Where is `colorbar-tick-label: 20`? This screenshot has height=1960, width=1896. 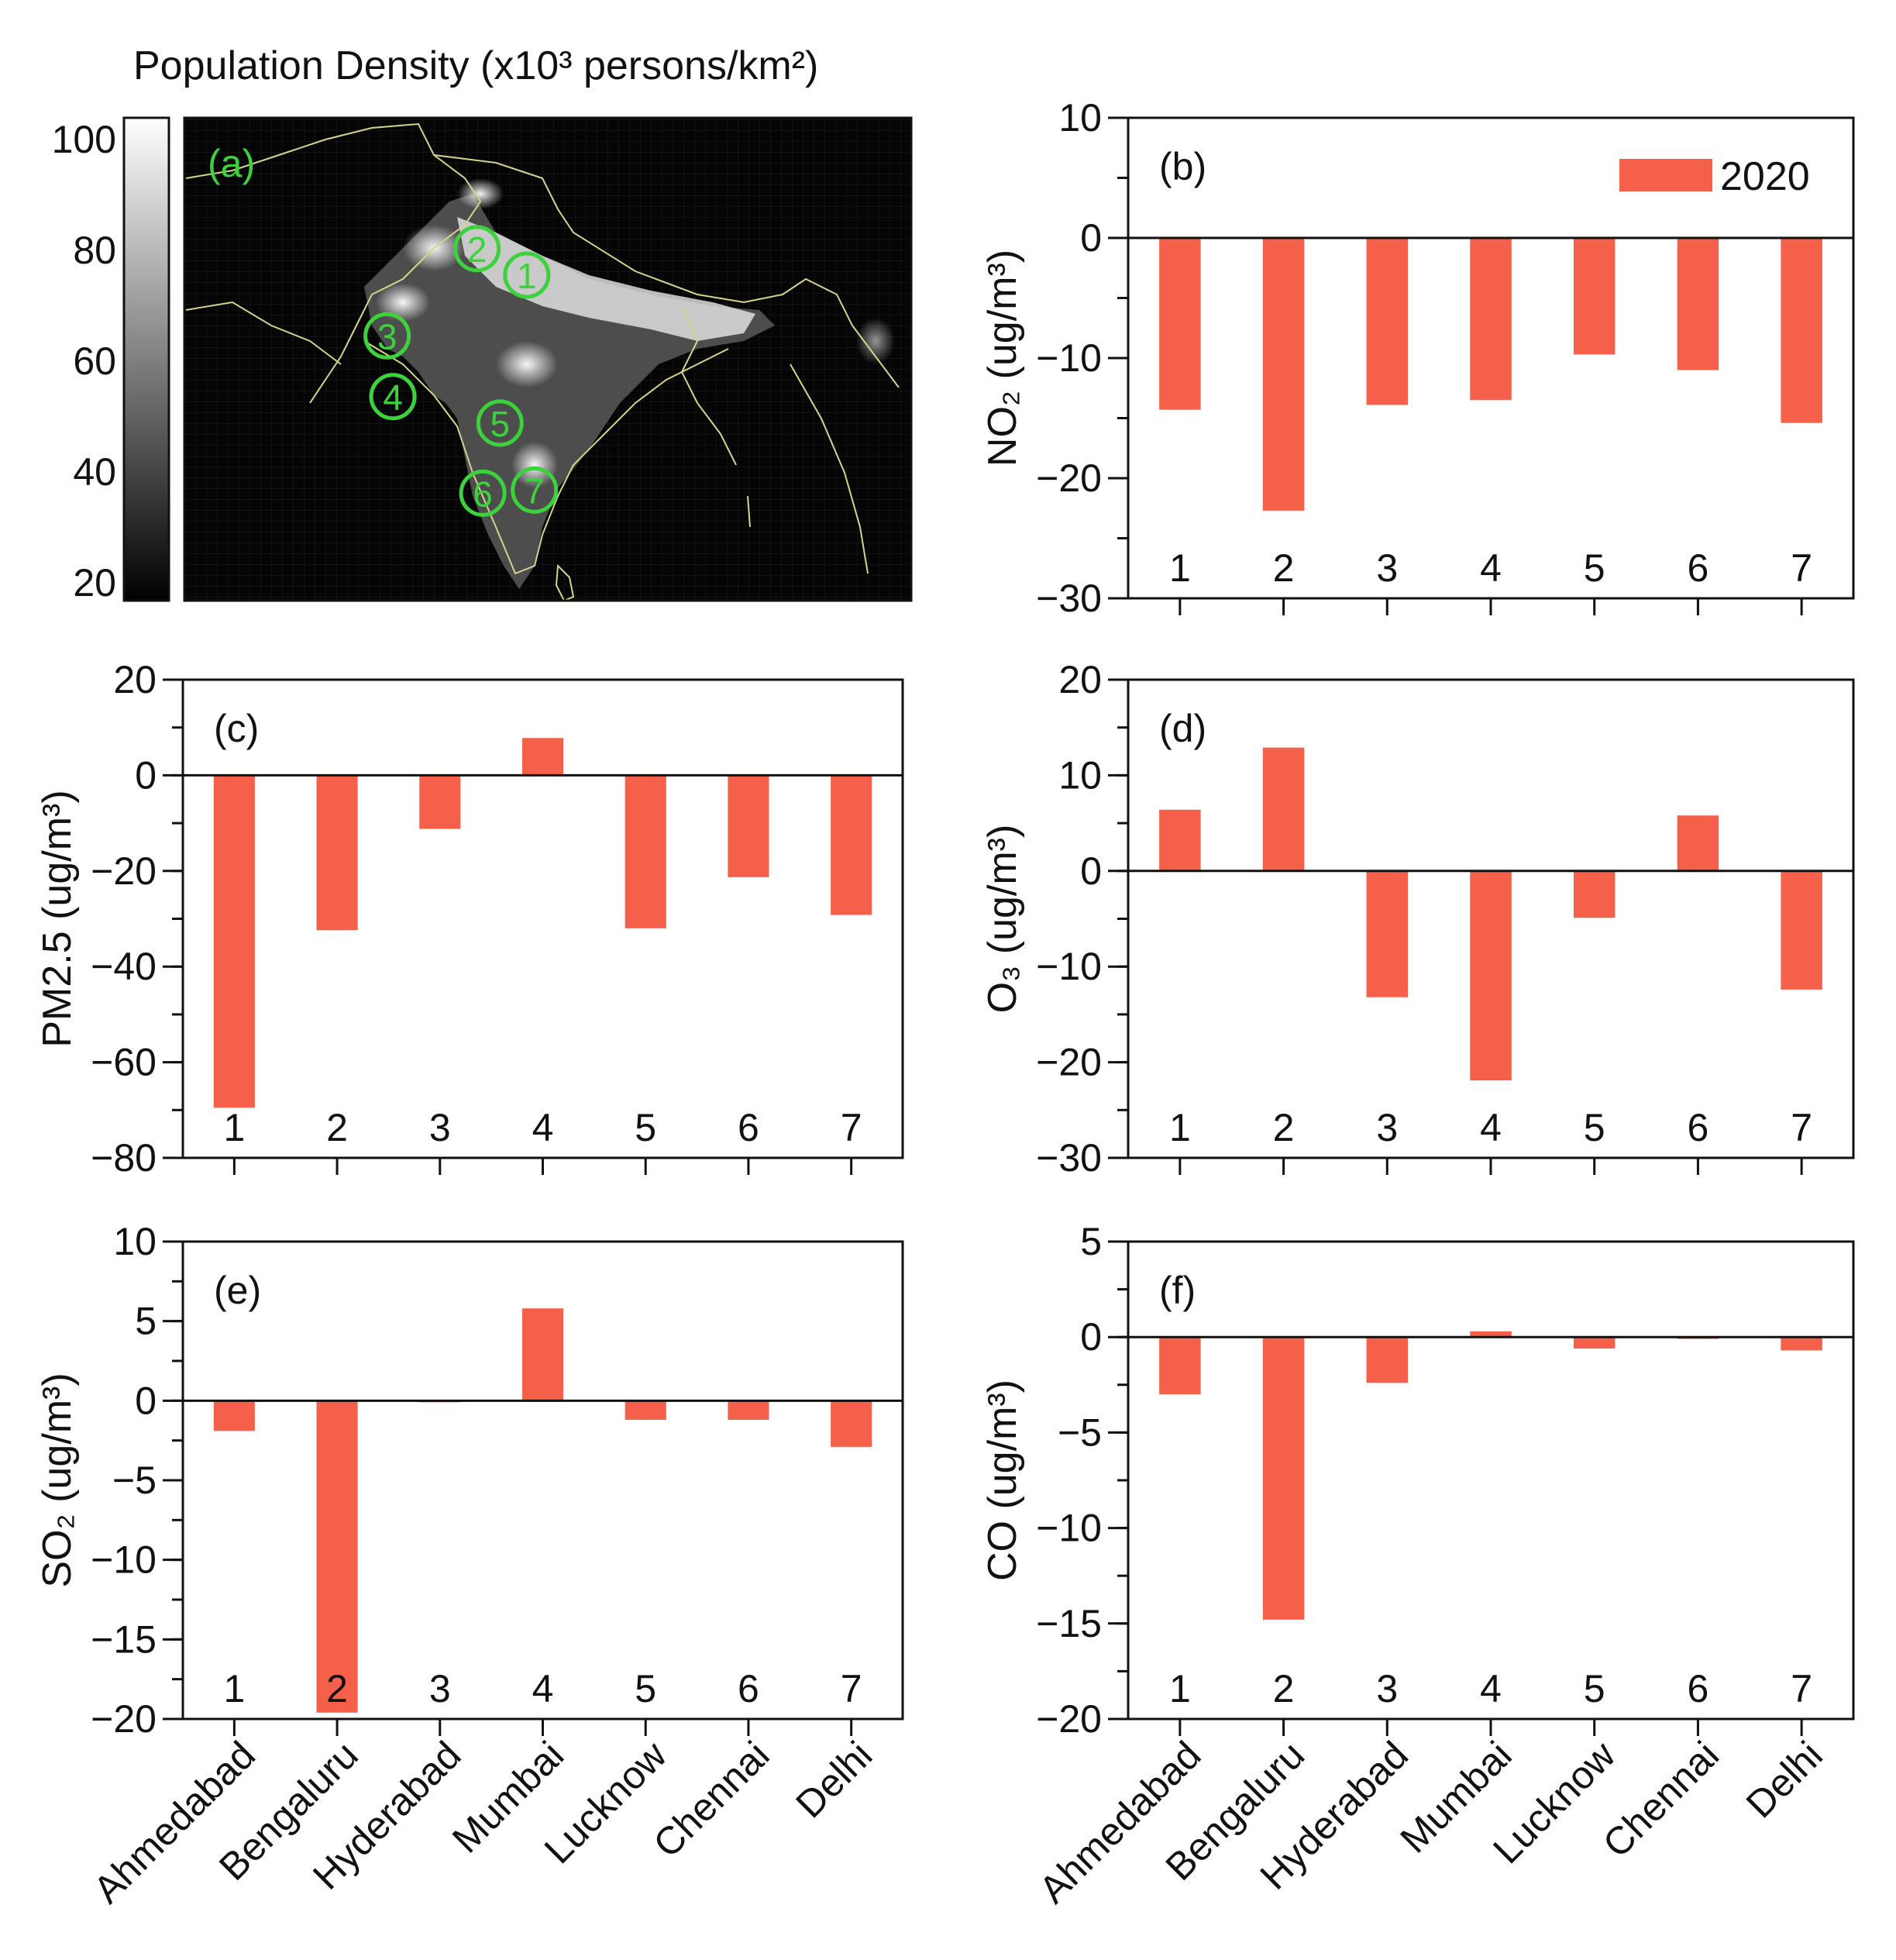 colorbar-tick-label: 20 is located at coordinates (94, 583).